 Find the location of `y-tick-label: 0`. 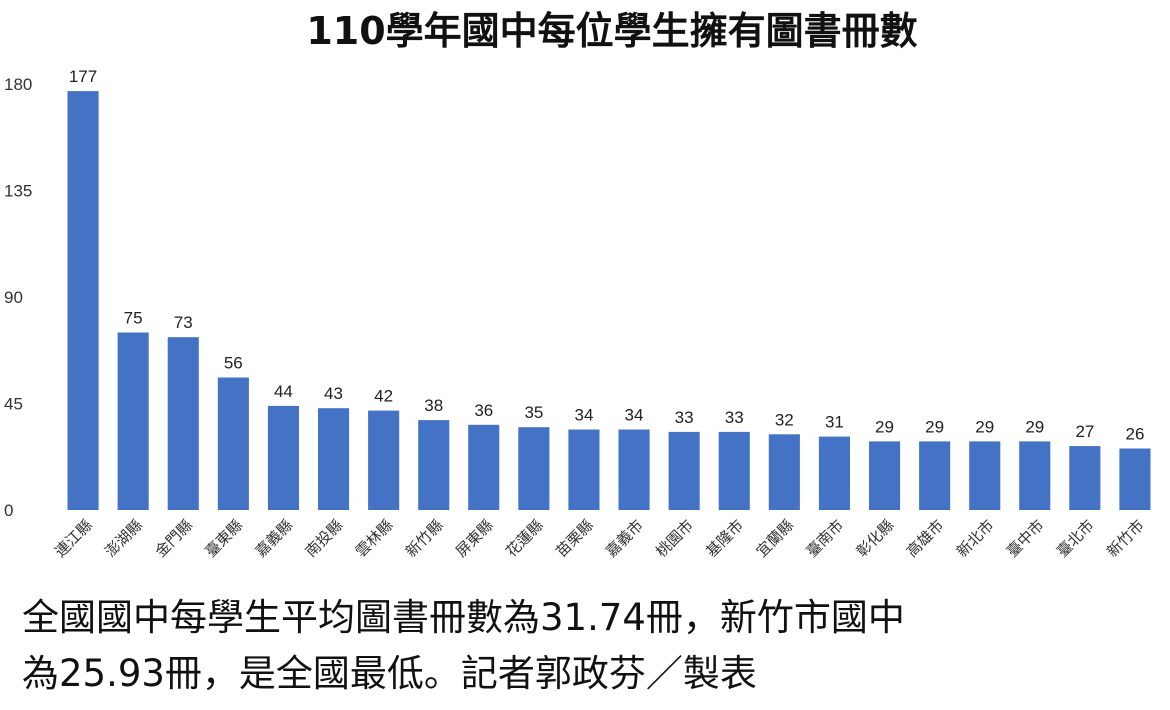

y-tick-label: 0 is located at coordinates (8, 510).